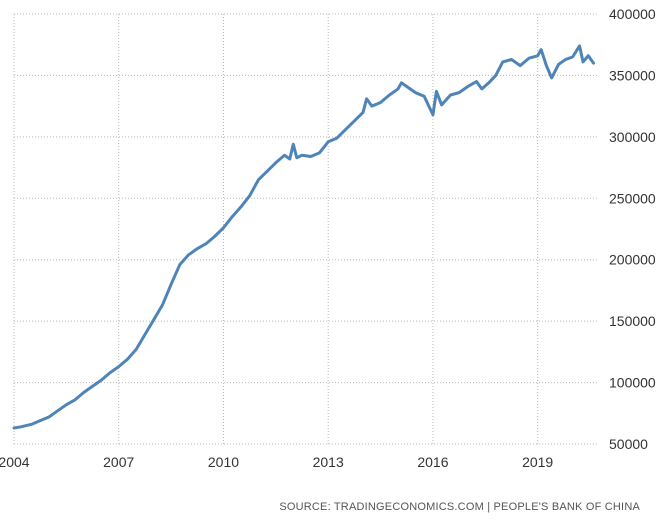  Describe the element at coordinates (15, 462) in the screenshot. I see `x-axis-tick-label: 2004` at that location.